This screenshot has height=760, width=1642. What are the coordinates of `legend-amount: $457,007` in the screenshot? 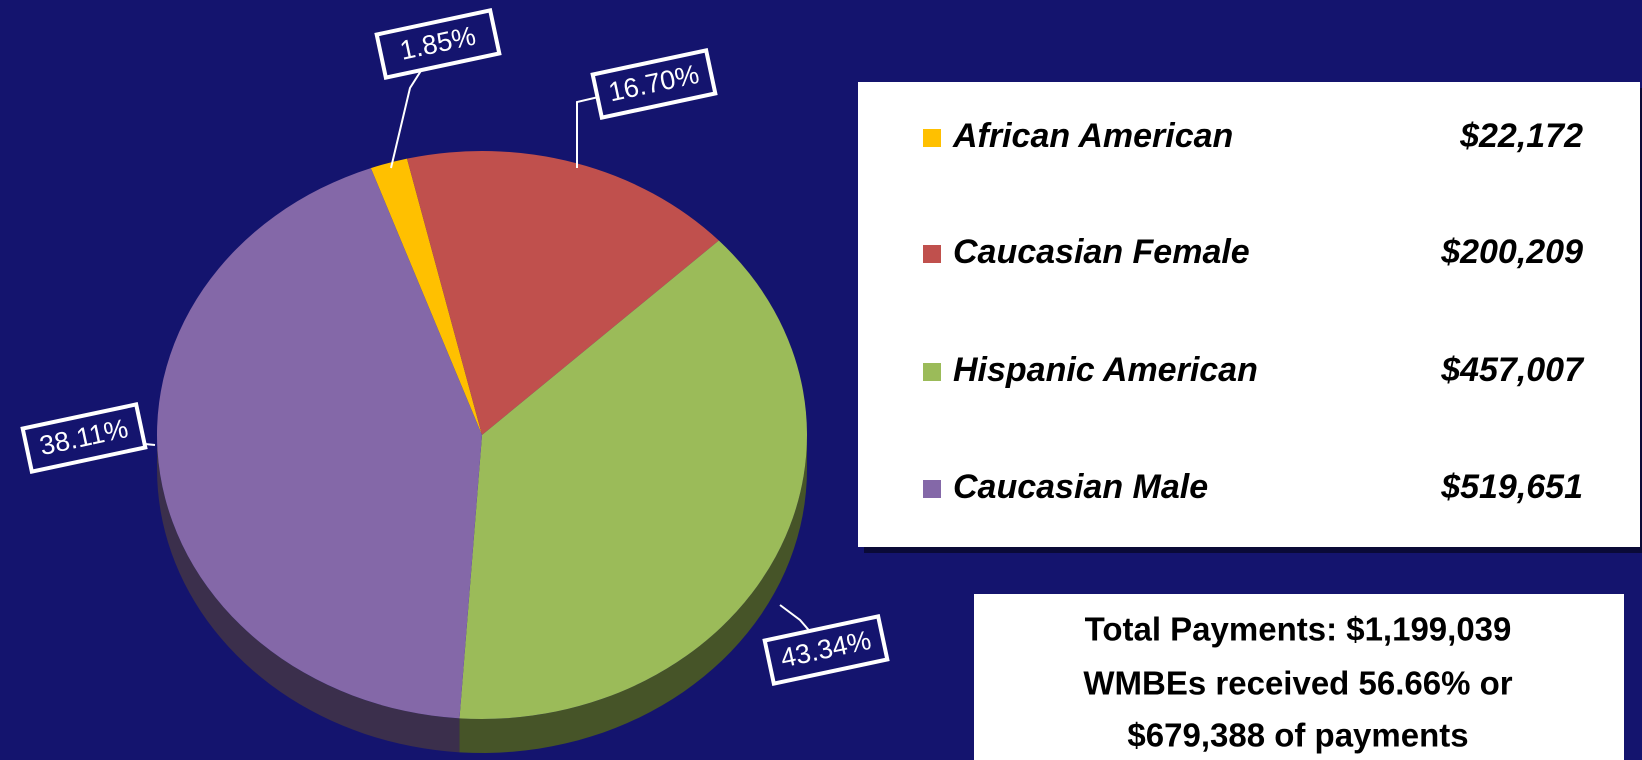 It's located at (1512, 370).